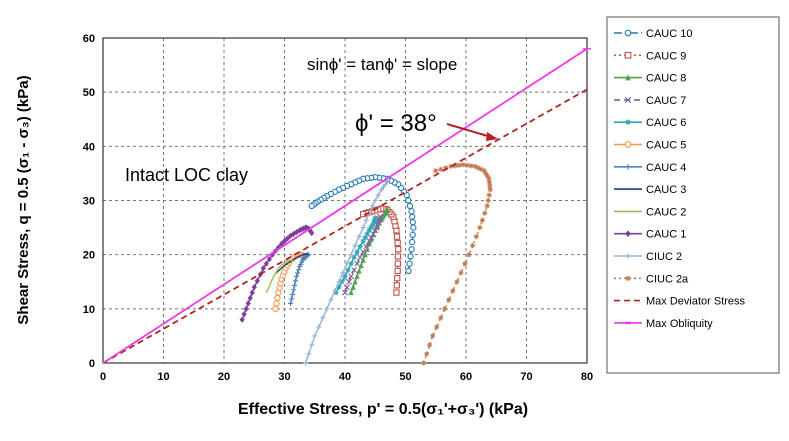 Image resolution: width=789 pixels, height=441 pixels. Describe the element at coordinates (23, 199) in the screenshot. I see `y-axis-title: Shear Stress, q = 0.5 (σ₁ - σ₃) (kPa)` at that location.